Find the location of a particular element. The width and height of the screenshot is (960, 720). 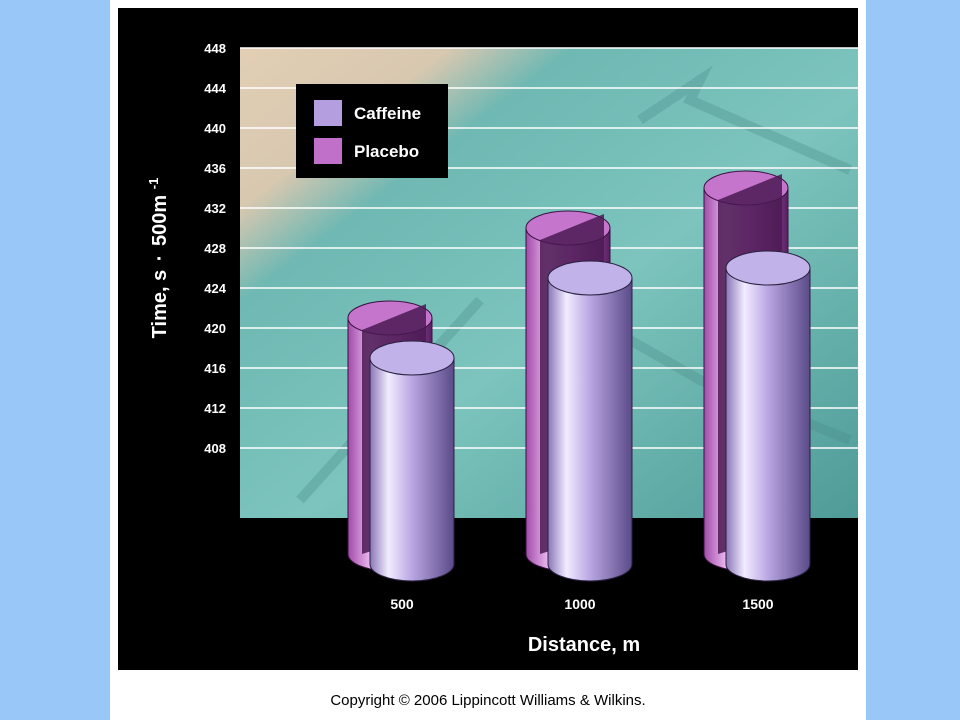

y-tick-label: 448 is located at coordinates (215, 48).